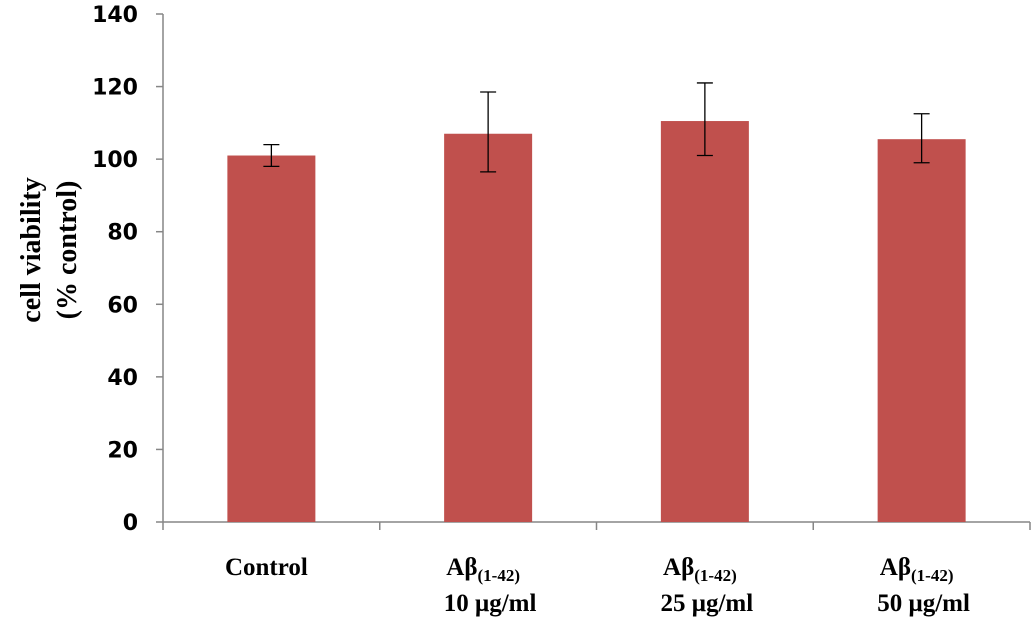  What do you see at coordinates (490, 603) in the screenshot?
I see `x-category-label-line2: 10 μg/ml` at bounding box center [490, 603].